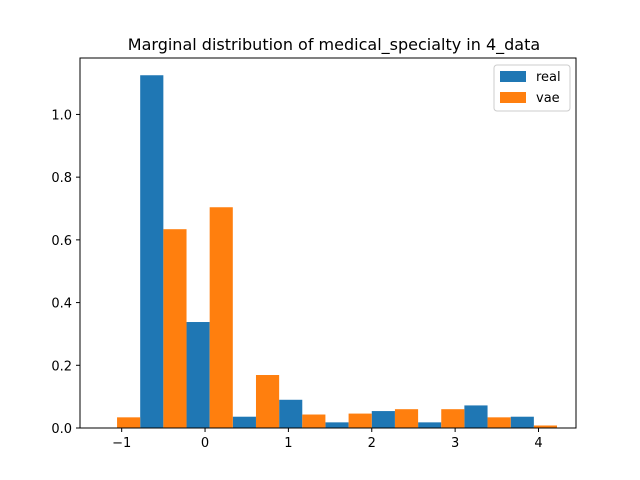 The width and height of the screenshot is (640, 480). Describe the element at coordinates (327, 439) in the screenshot. I see `x-axis: −1 0 1 2 3 4` at that location.